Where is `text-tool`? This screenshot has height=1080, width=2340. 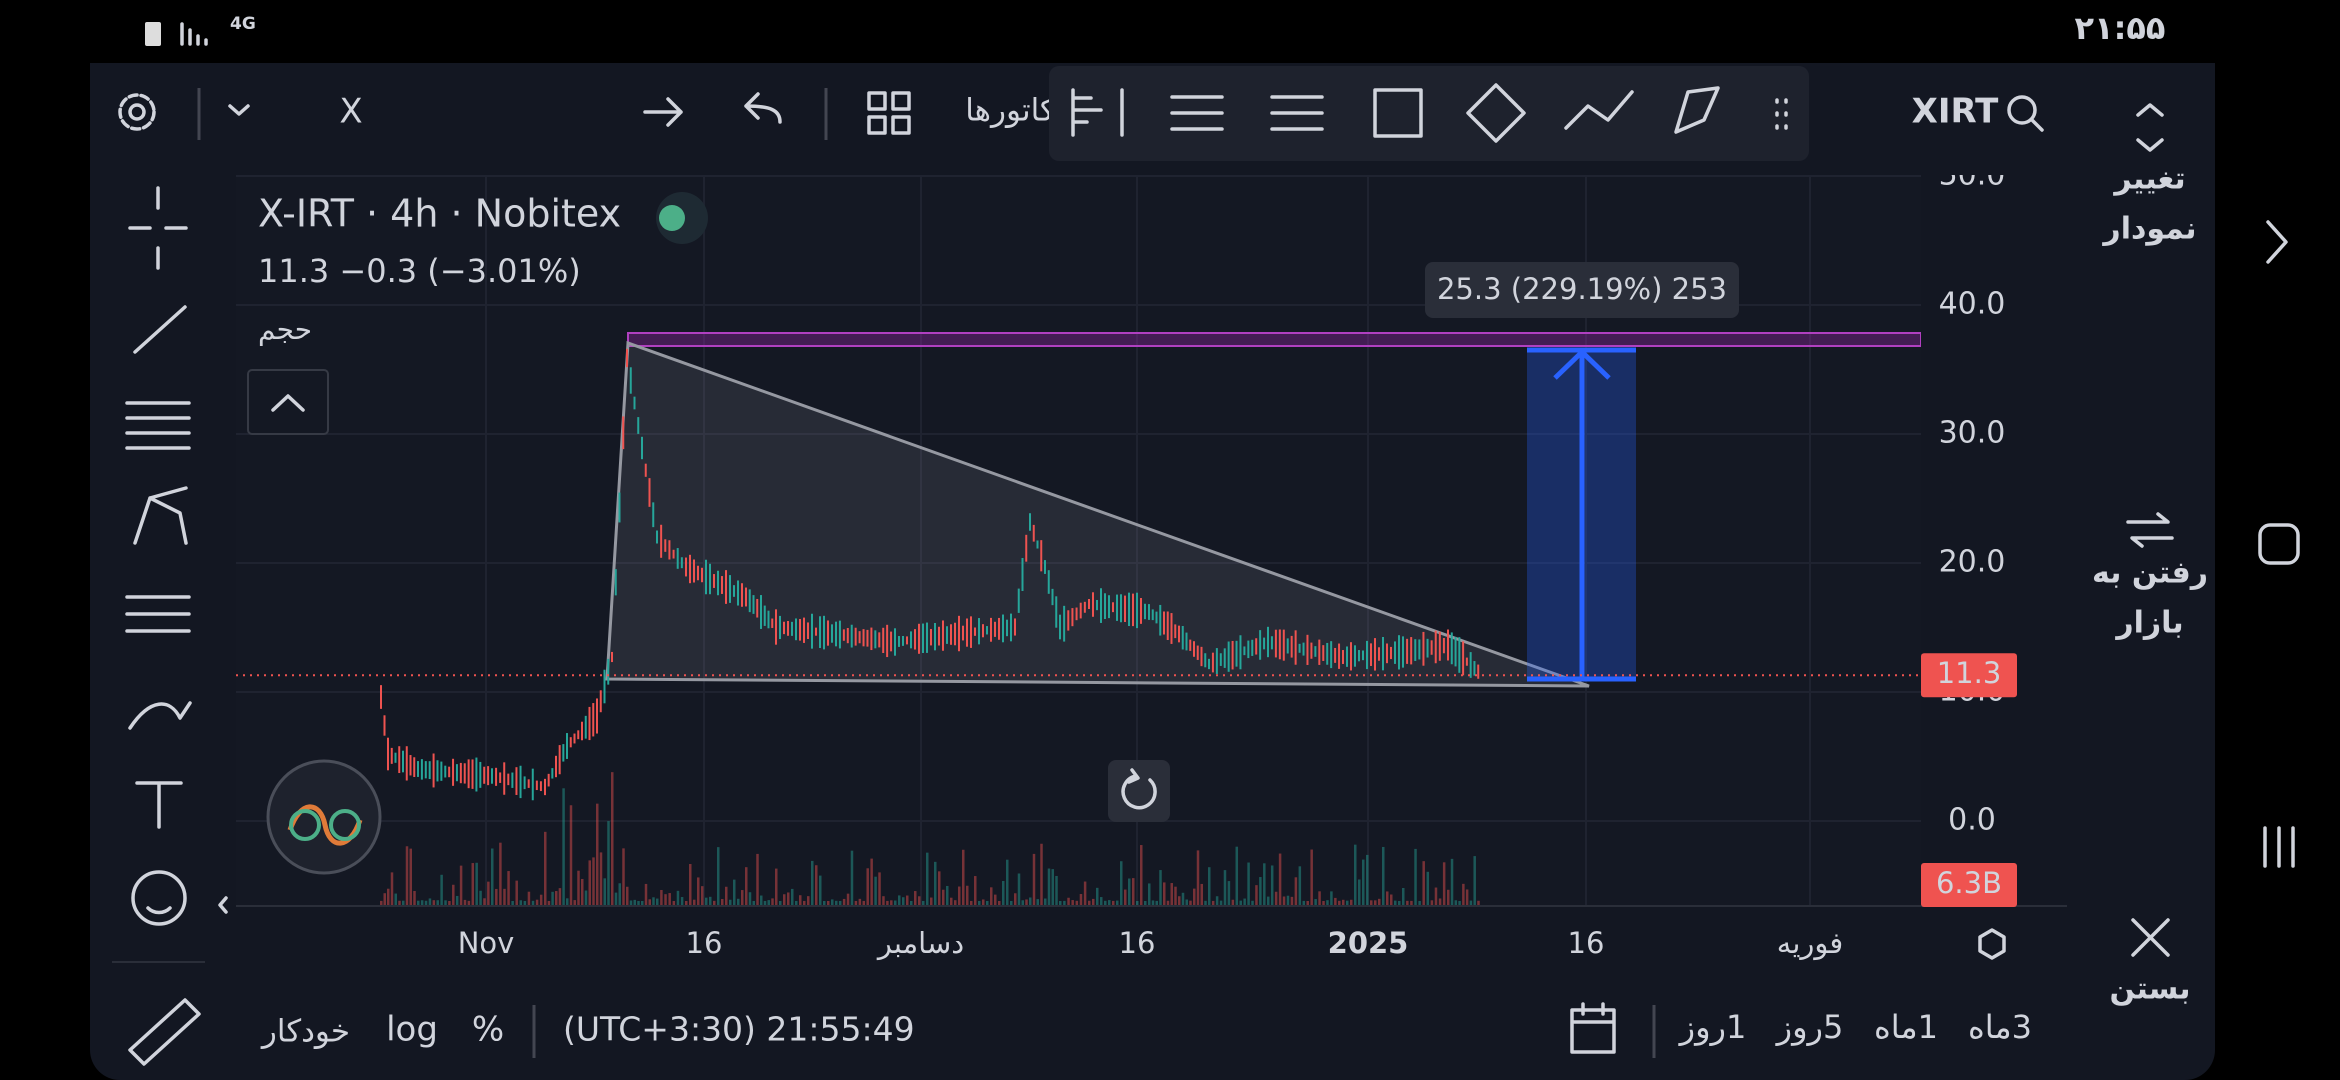
text-tool is located at coordinates (159, 805).